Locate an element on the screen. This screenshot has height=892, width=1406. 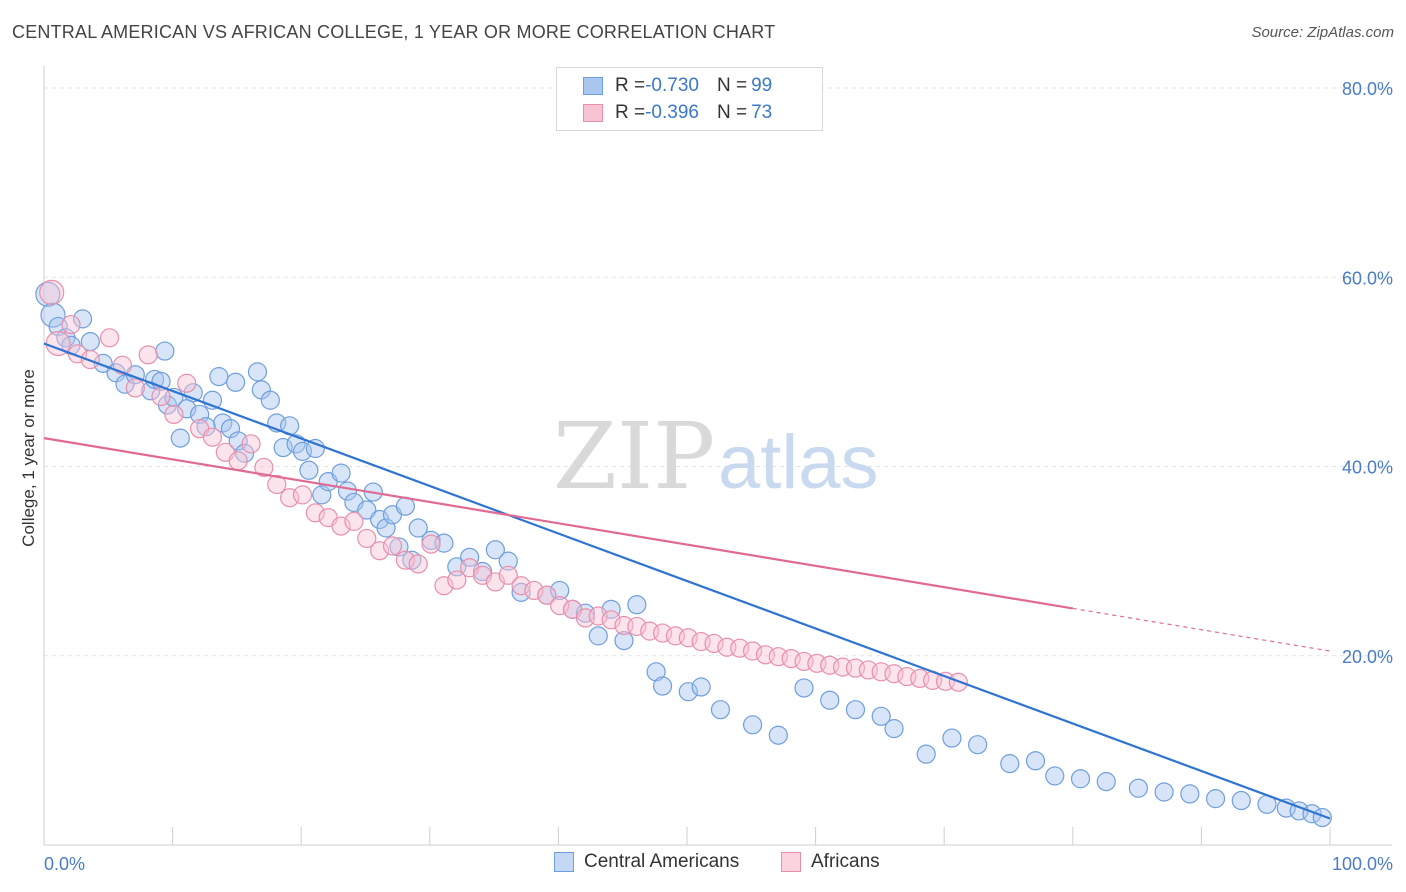
legend-row-central-americans: R = -0.730 N = 99 is located at coordinates (677, 86).